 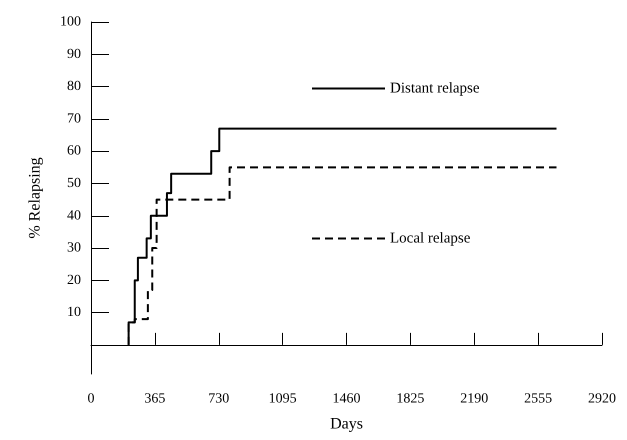 I want to click on y-tick-label: 50, so click(x=74, y=183).